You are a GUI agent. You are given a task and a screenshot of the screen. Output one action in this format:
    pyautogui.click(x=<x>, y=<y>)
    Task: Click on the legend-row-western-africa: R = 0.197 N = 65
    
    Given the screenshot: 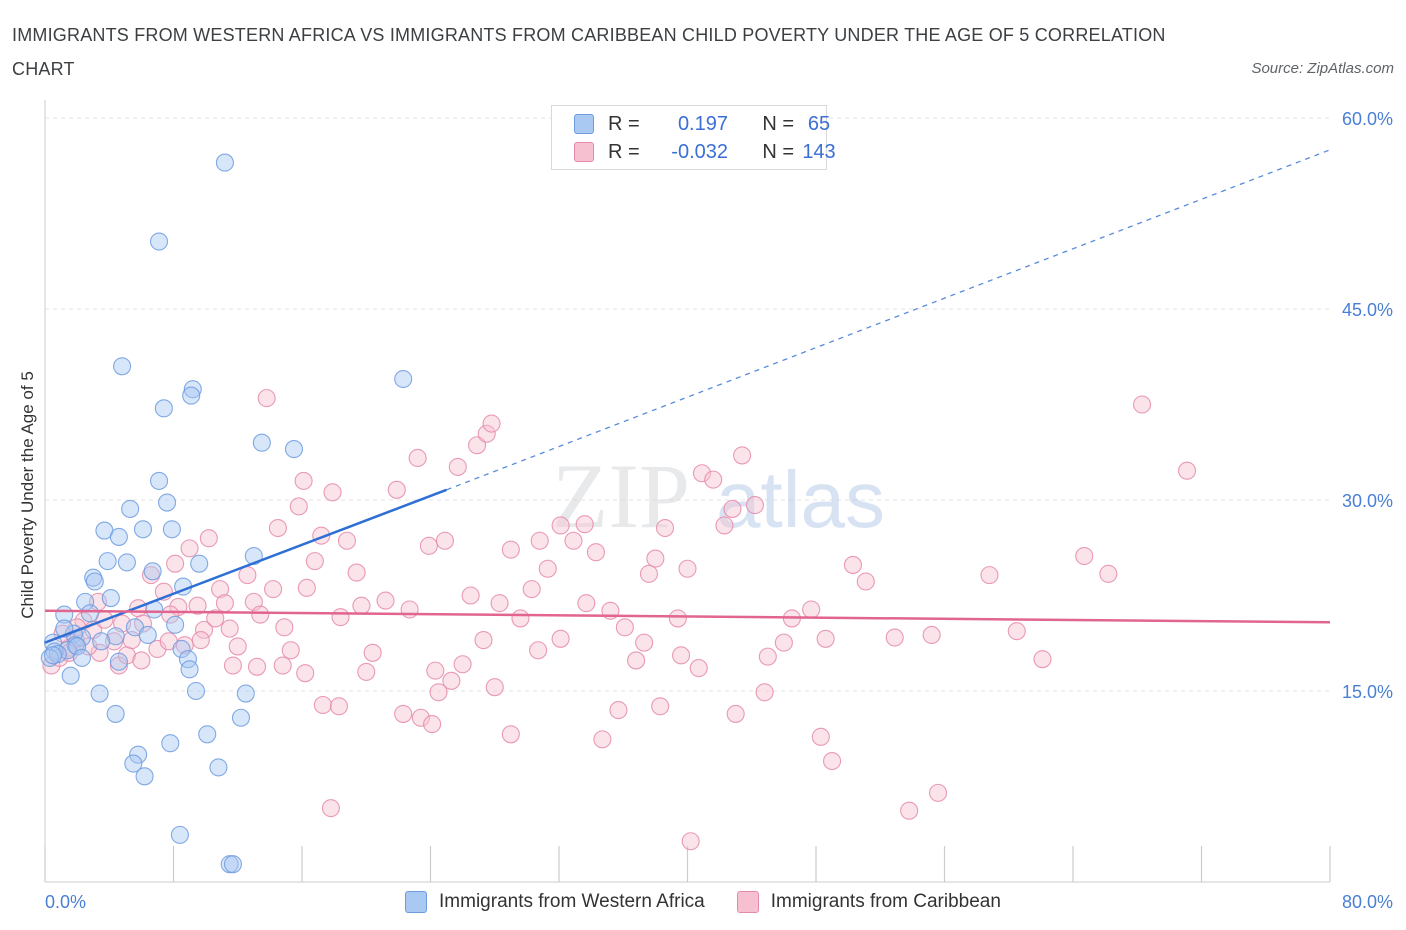 What is the action you would take?
    pyautogui.click(x=709, y=124)
    